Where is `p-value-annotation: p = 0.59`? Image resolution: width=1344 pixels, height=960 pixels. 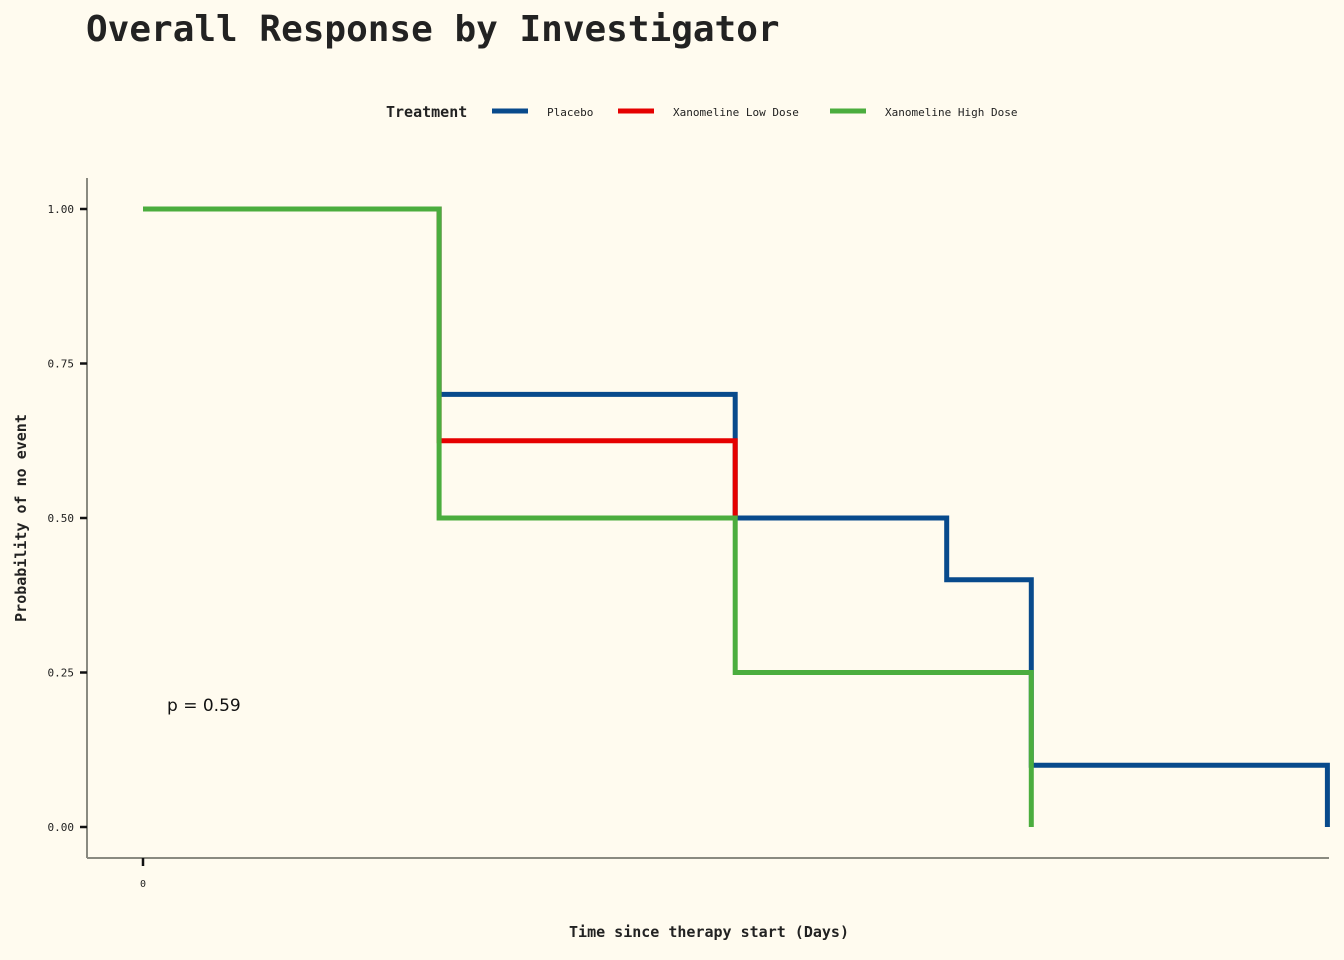
p-value-annotation: p = 0.59 is located at coordinates (204, 706).